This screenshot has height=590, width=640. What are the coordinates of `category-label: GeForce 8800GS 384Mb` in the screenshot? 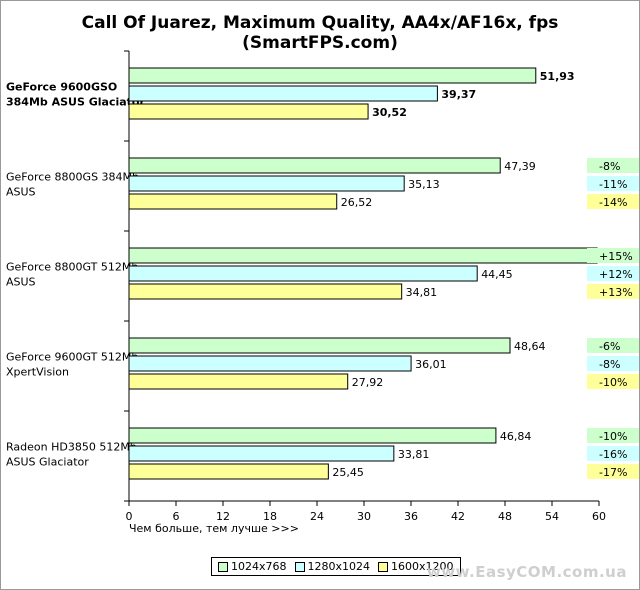 It's located at (72, 177).